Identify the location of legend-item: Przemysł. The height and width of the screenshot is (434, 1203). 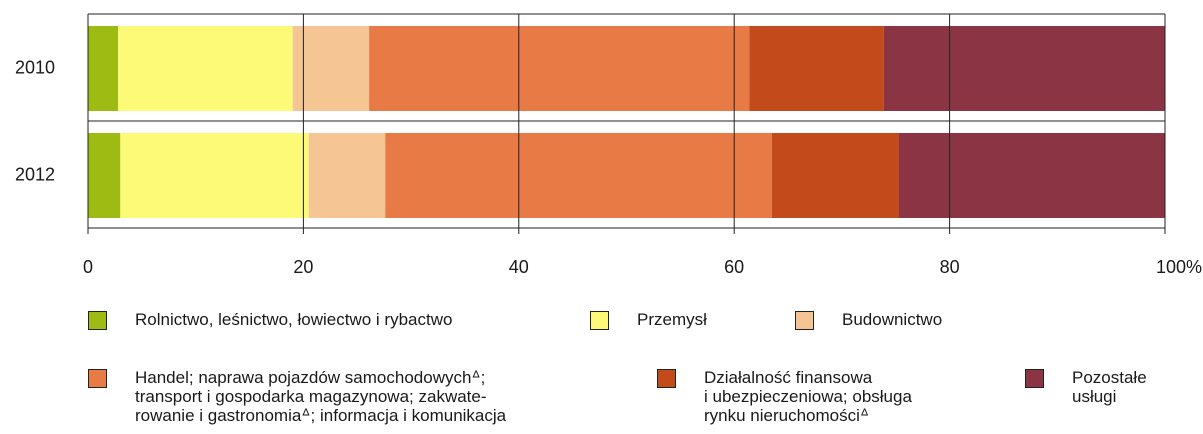
(648, 320).